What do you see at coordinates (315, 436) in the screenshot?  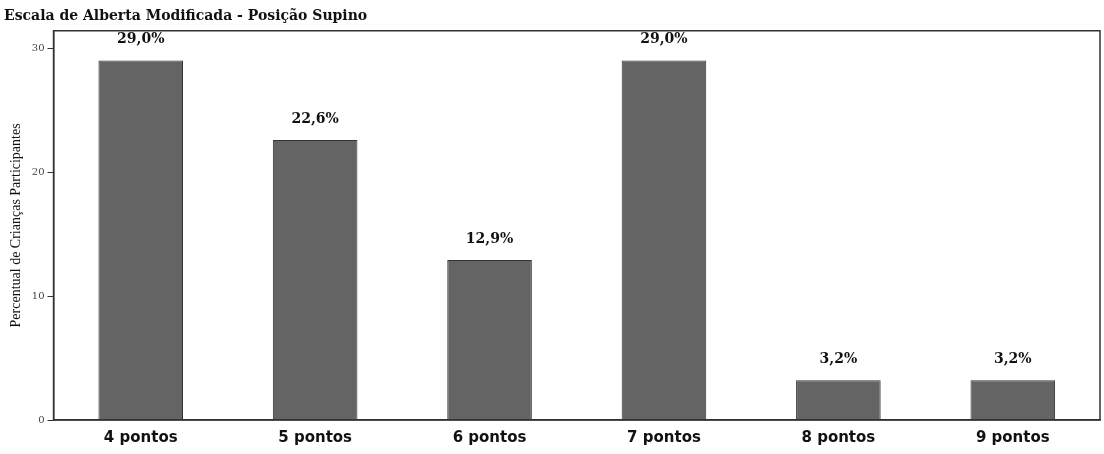 I see `x-tick-label: 5 pontos` at bounding box center [315, 436].